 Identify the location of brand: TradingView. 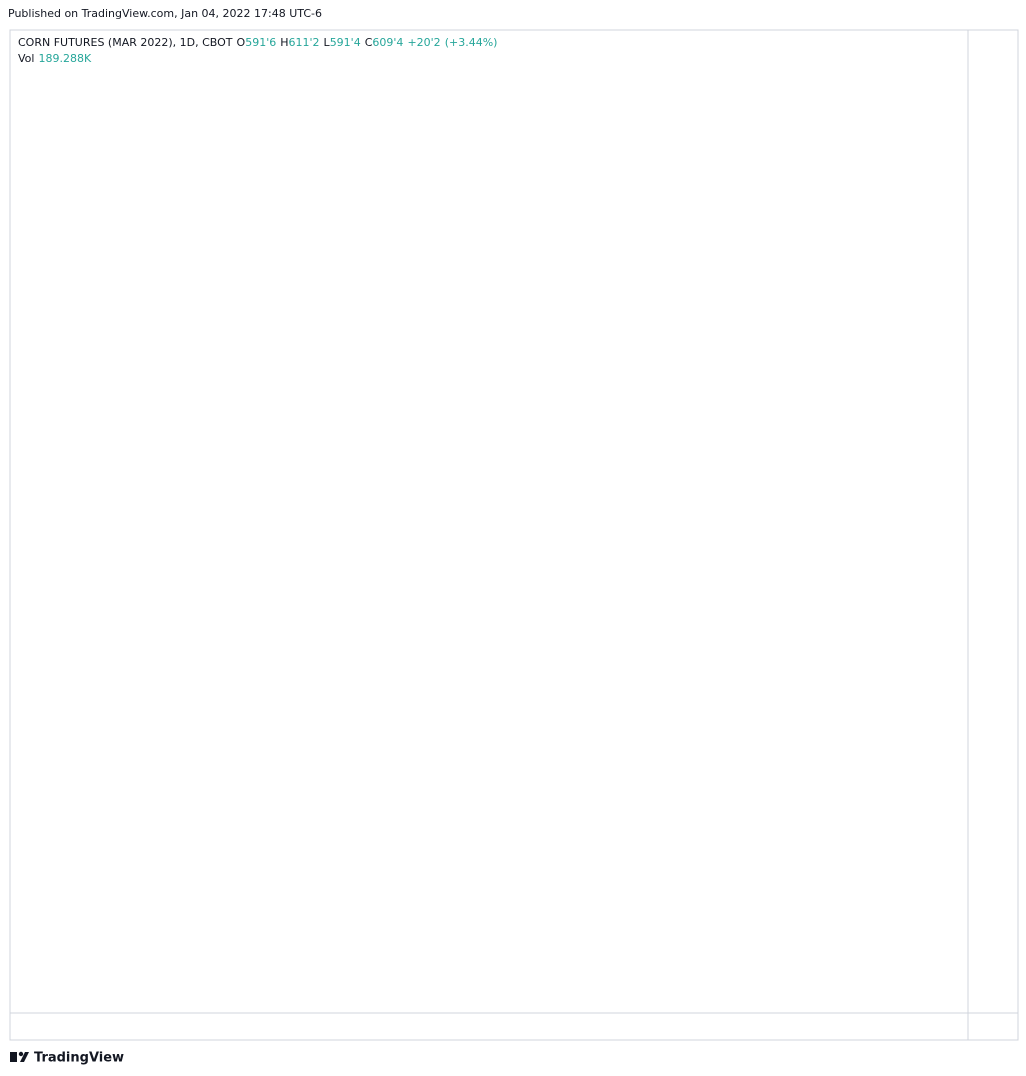
(79, 1058).